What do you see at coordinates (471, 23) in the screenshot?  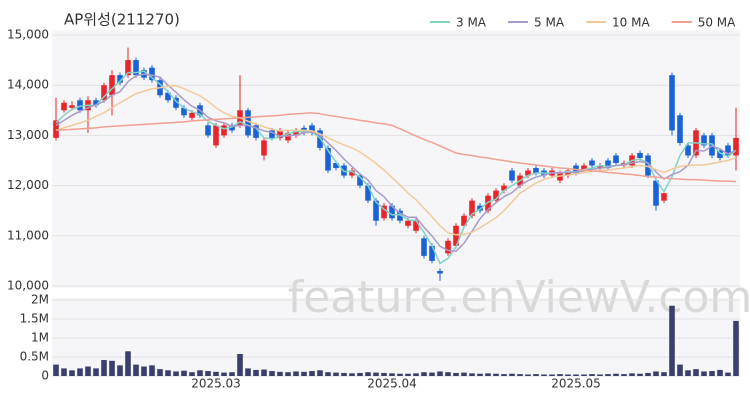 I see `legend-label: 3 MA` at bounding box center [471, 23].